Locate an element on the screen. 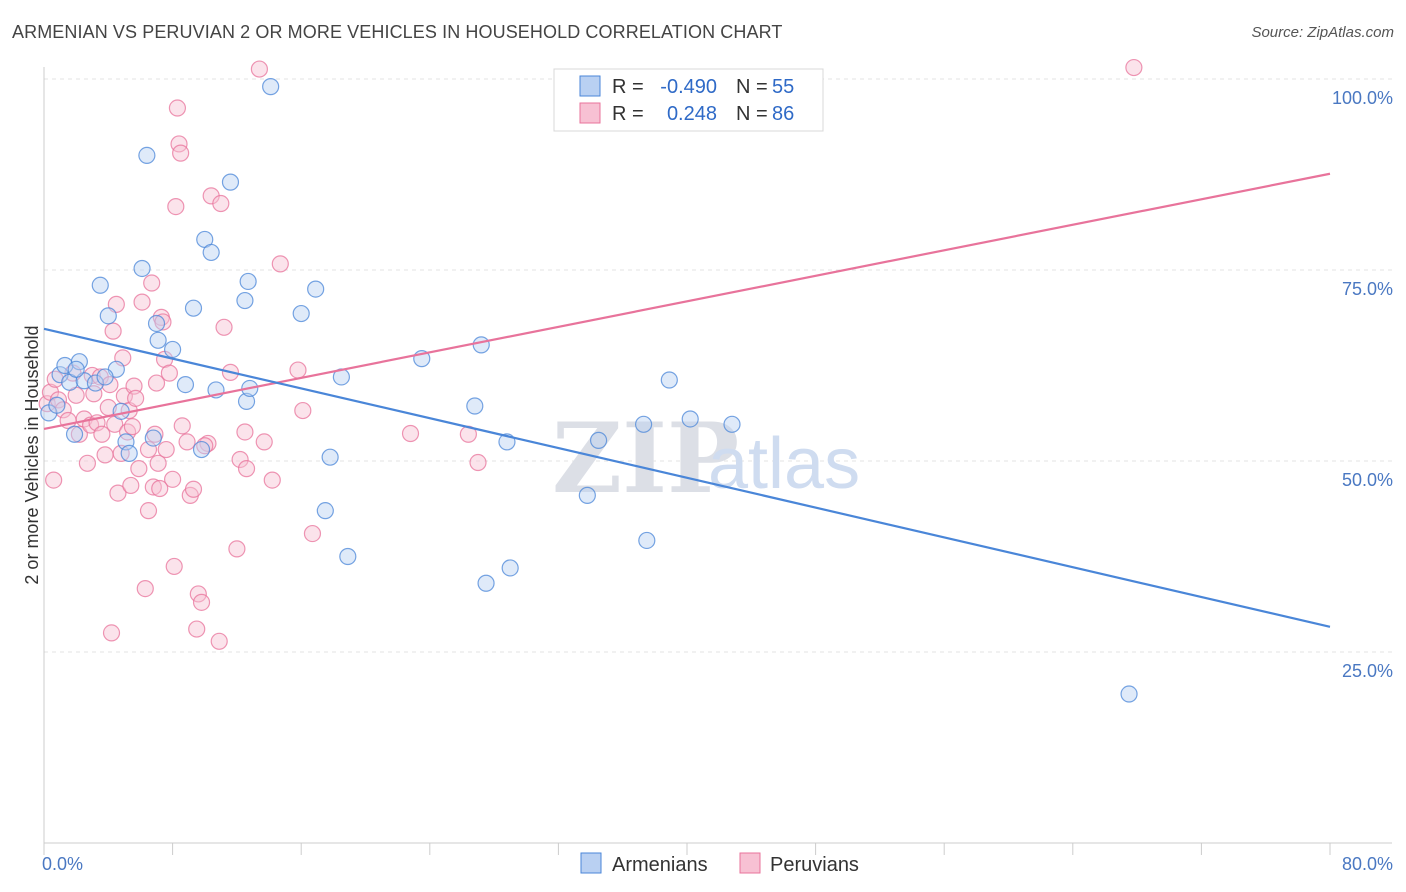 The width and height of the screenshot is (1406, 892). y-tick-label: 50.0% is located at coordinates (1367, 480).